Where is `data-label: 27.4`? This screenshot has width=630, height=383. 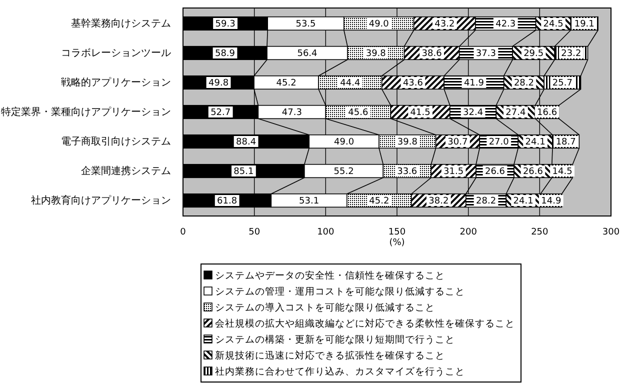 data-label: 27.4 is located at coordinates (516, 113).